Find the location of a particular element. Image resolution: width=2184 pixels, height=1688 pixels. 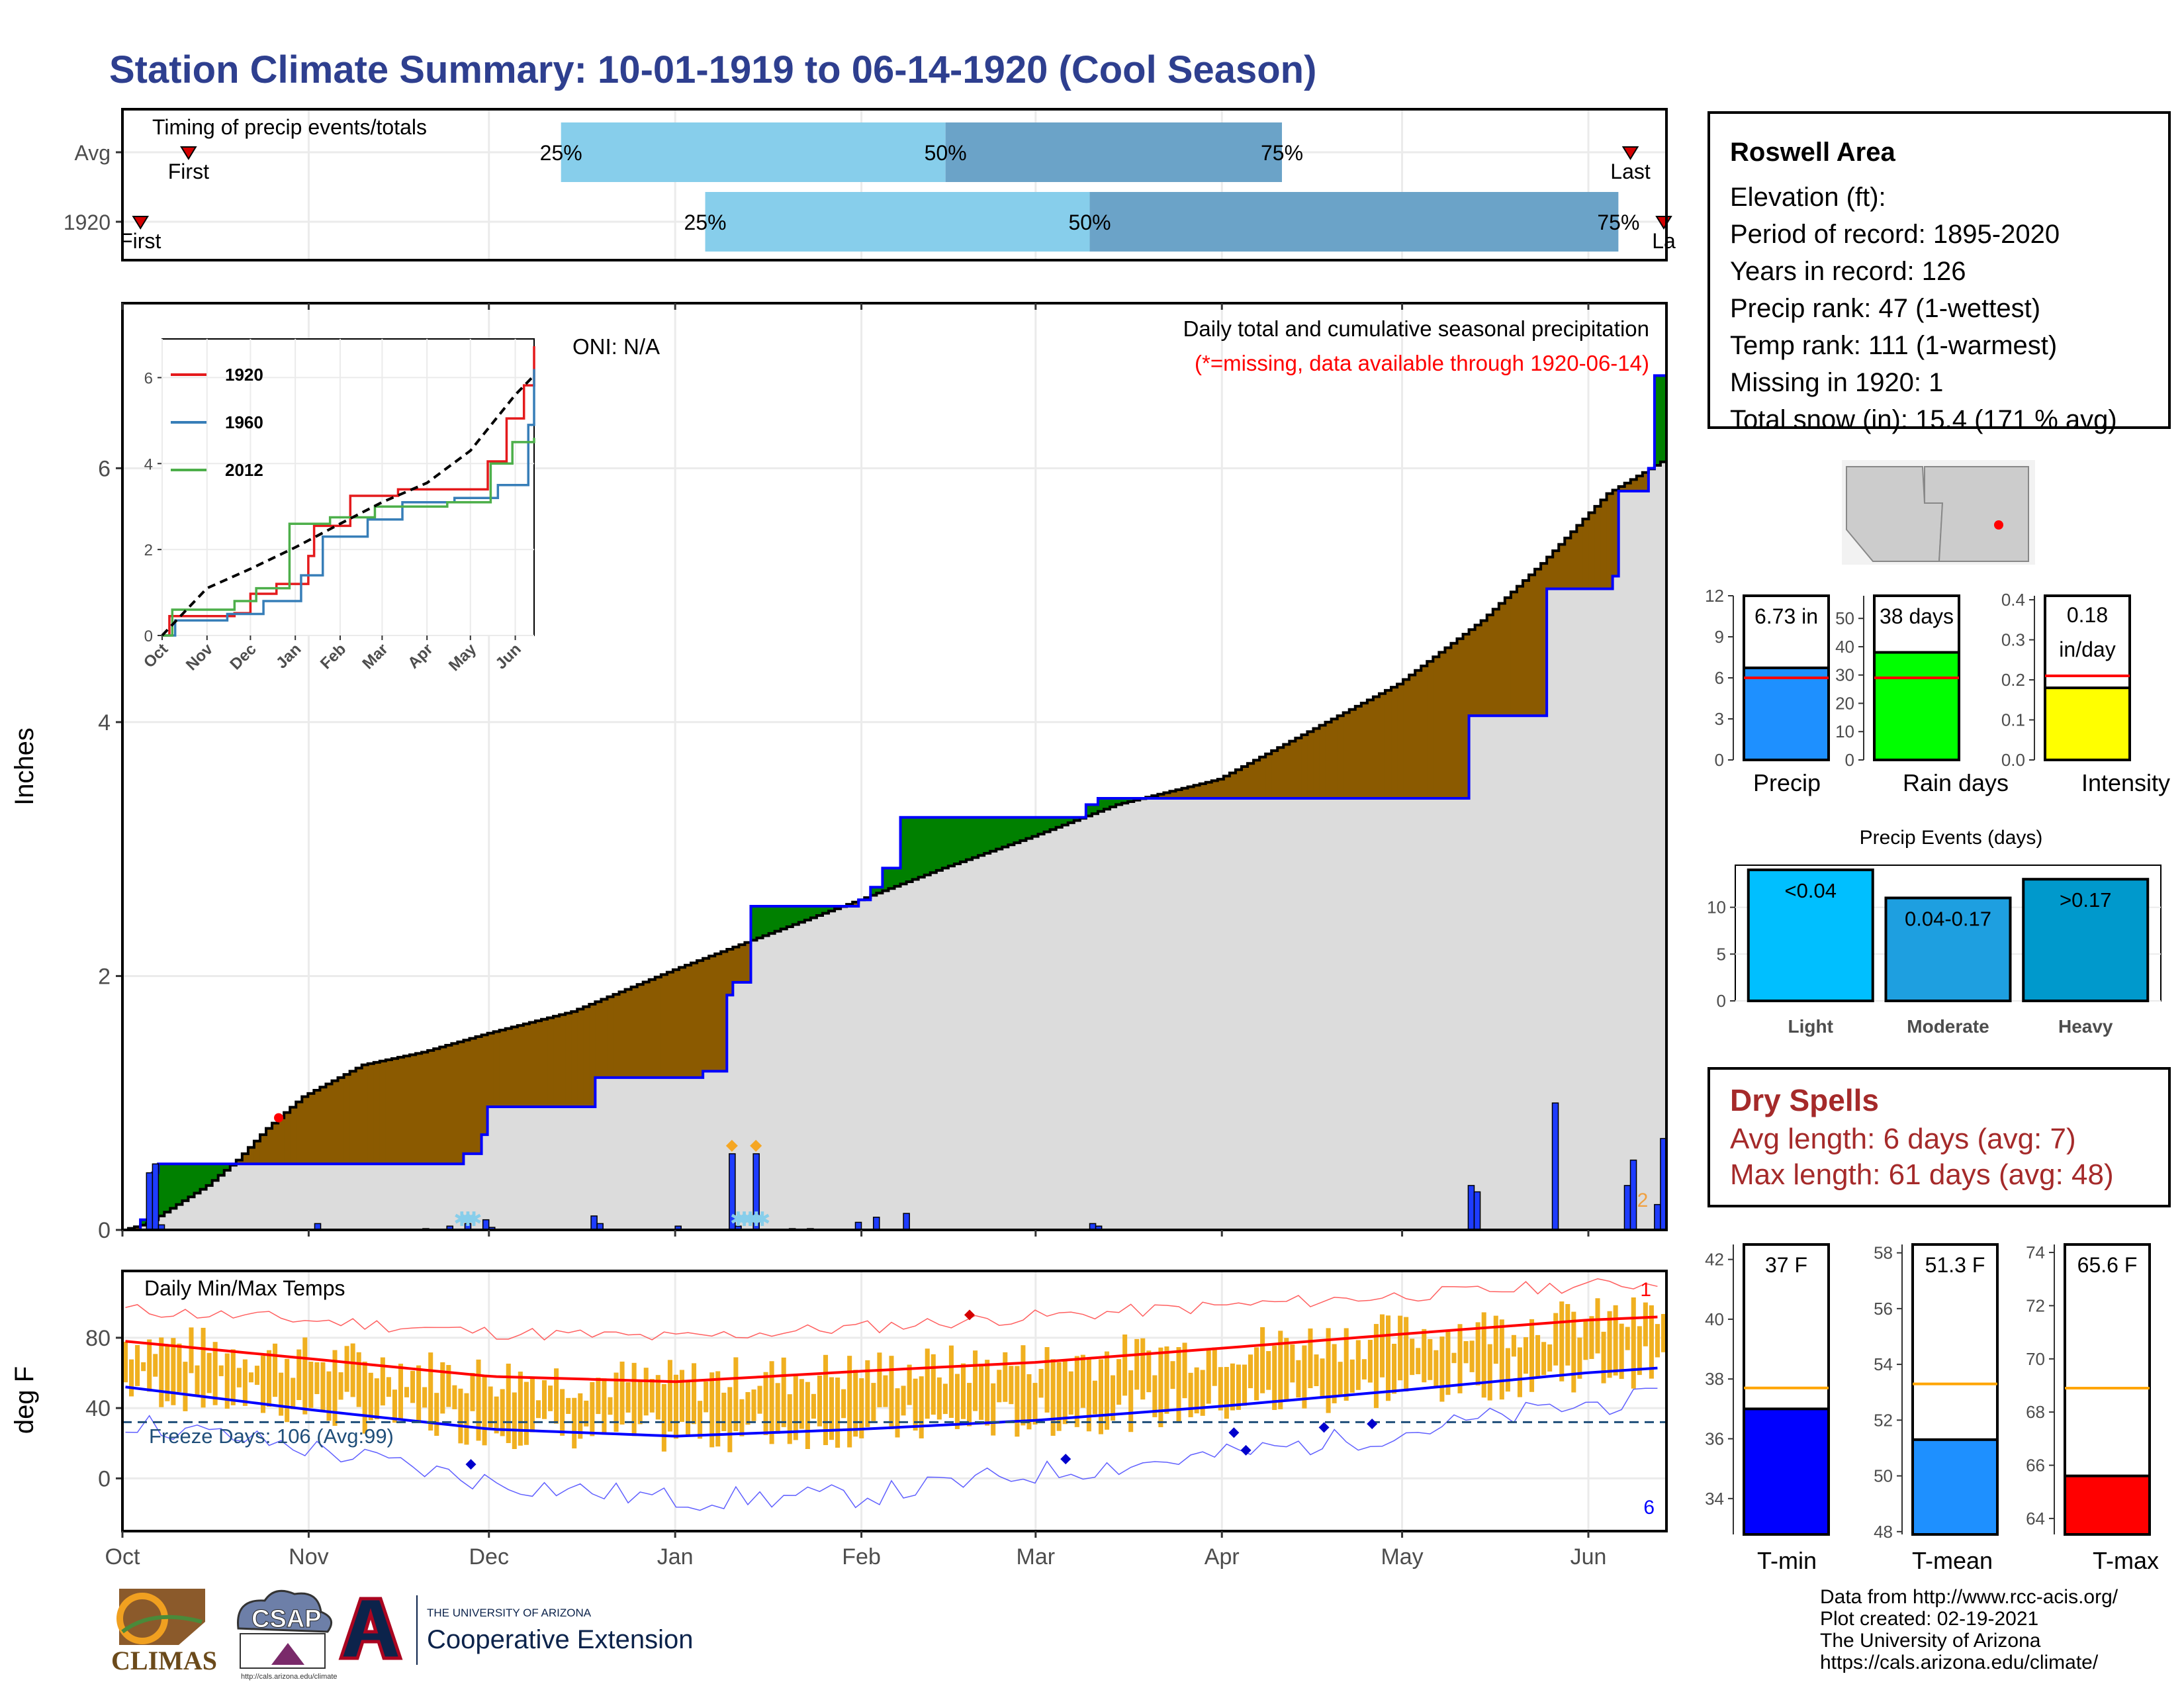

temp-y-tick-label: 0 is located at coordinates (105, 1478).